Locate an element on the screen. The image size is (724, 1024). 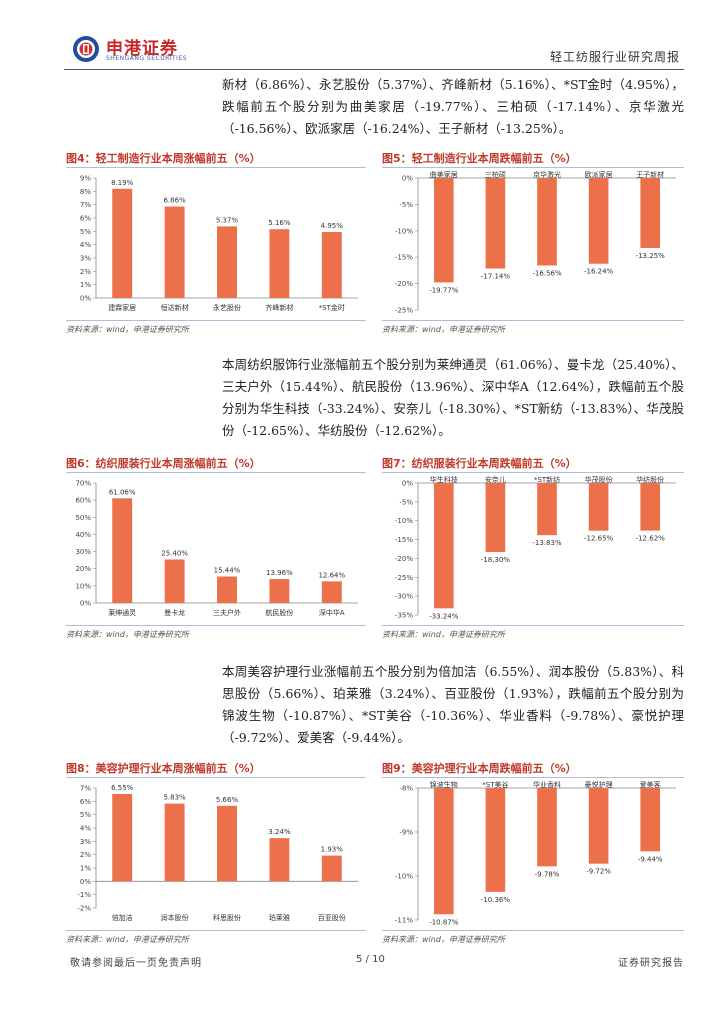
figure-9-top-rule is located at coordinates (533, 777).